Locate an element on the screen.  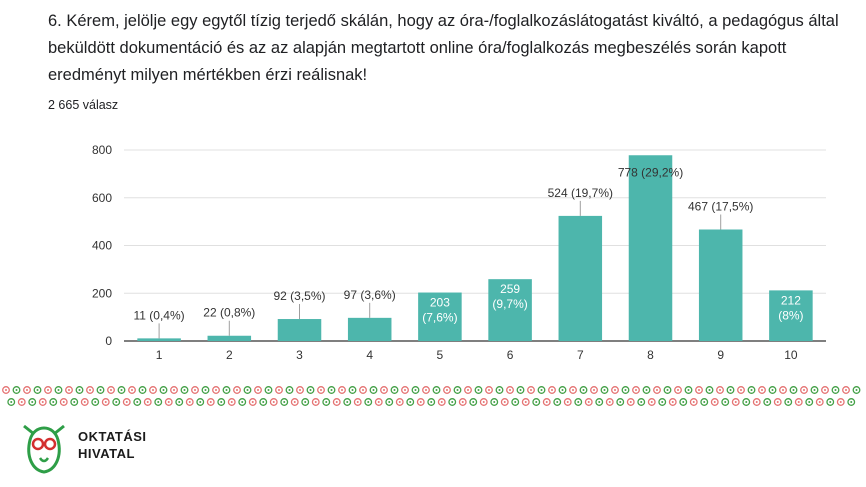
x-axis-ticks: 1 2 3 4 5 6 7 8 9 10 is located at coordinates (477, 355).